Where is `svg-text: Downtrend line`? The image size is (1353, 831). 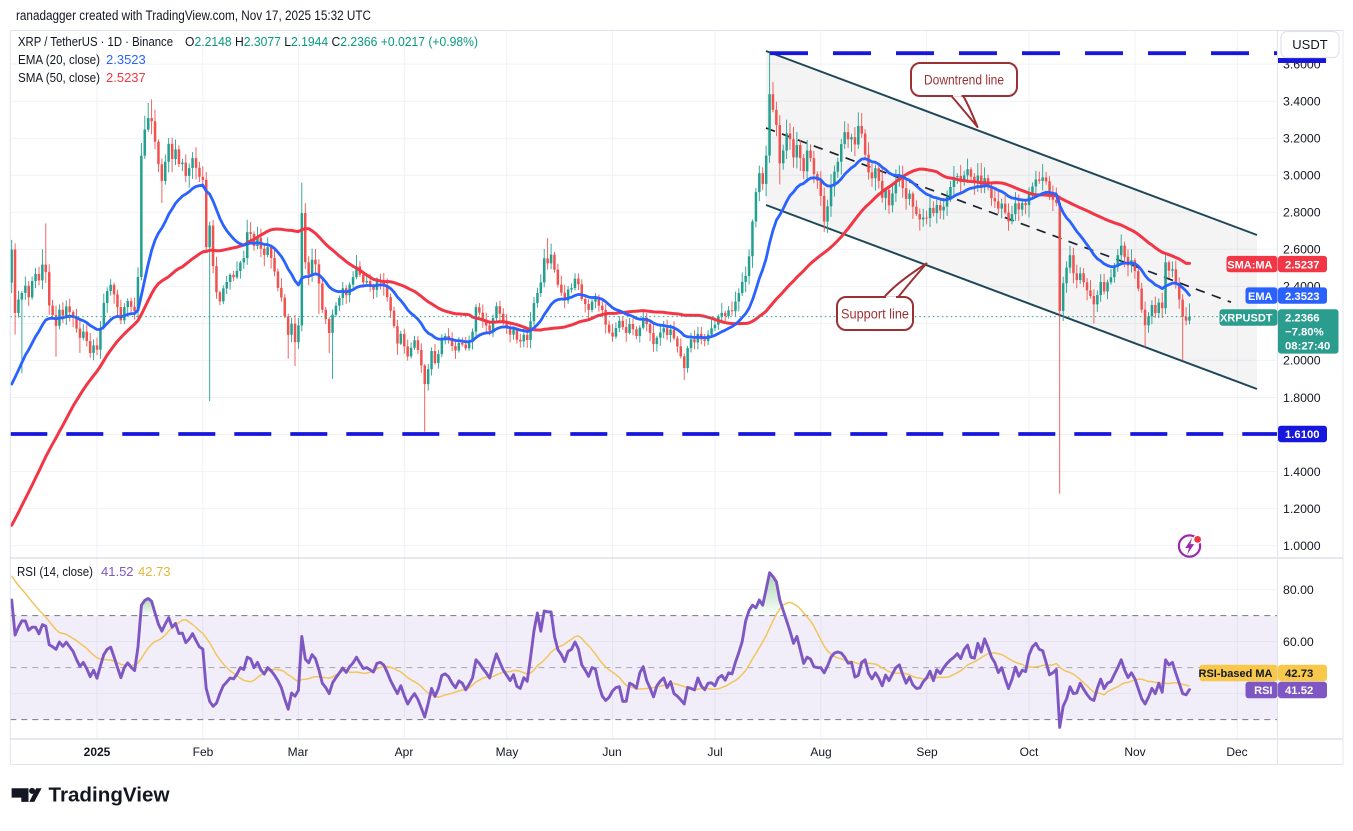
svg-text: Downtrend line is located at coordinates (964, 80).